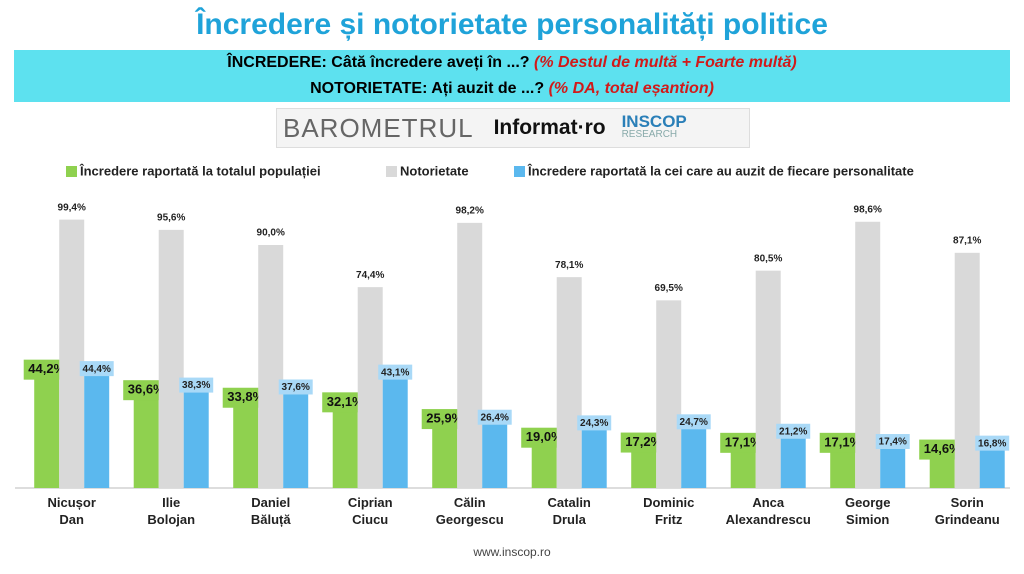 The height and width of the screenshot is (574, 1024). I want to click on value-label: 17,4%, so click(893, 442).